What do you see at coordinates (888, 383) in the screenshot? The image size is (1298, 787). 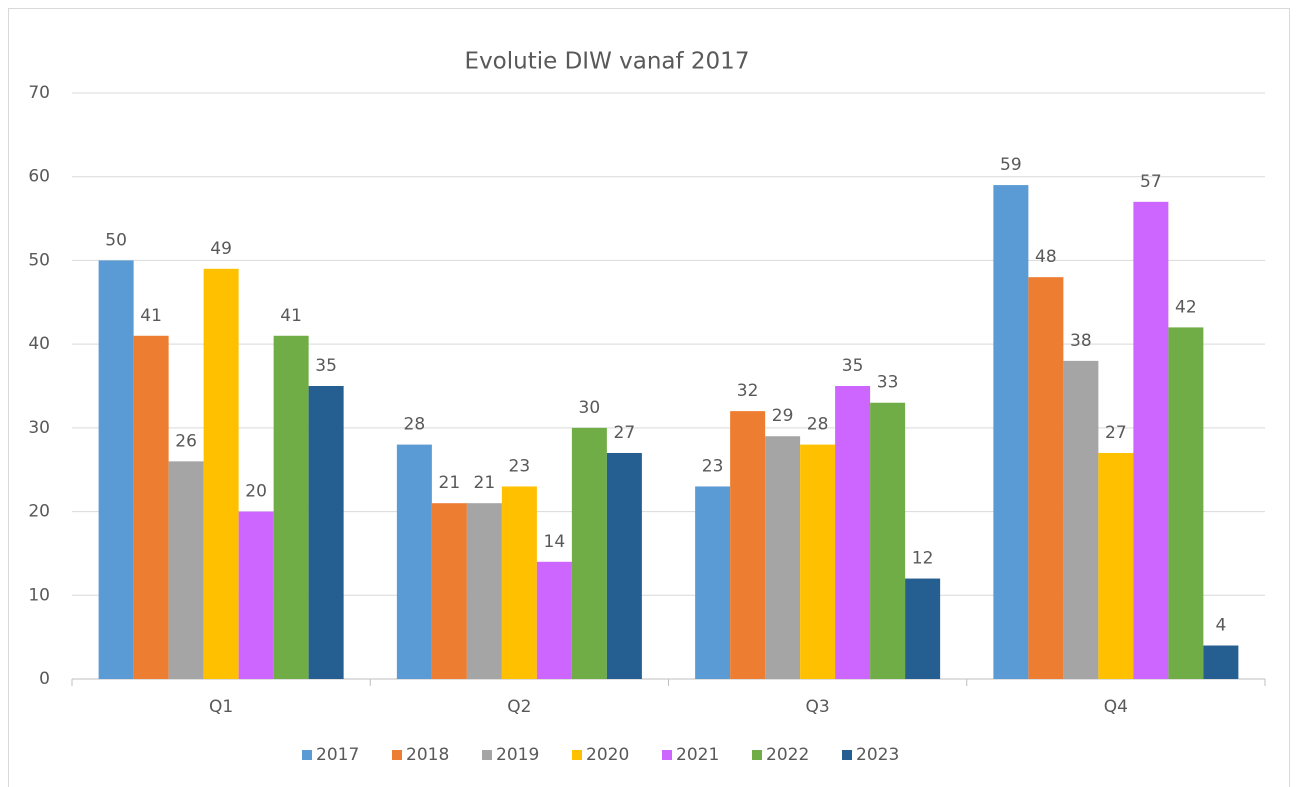 I see `data-label: 33` at bounding box center [888, 383].